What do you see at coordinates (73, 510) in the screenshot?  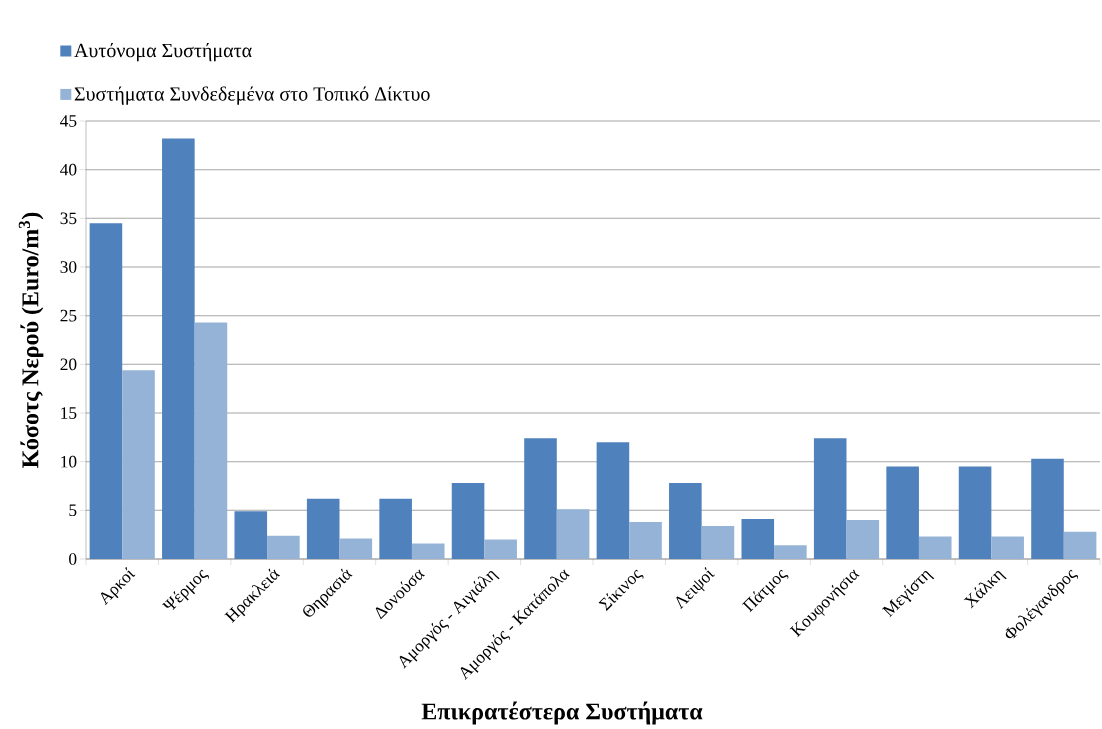 I see `y-tick-label: 5` at bounding box center [73, 510].